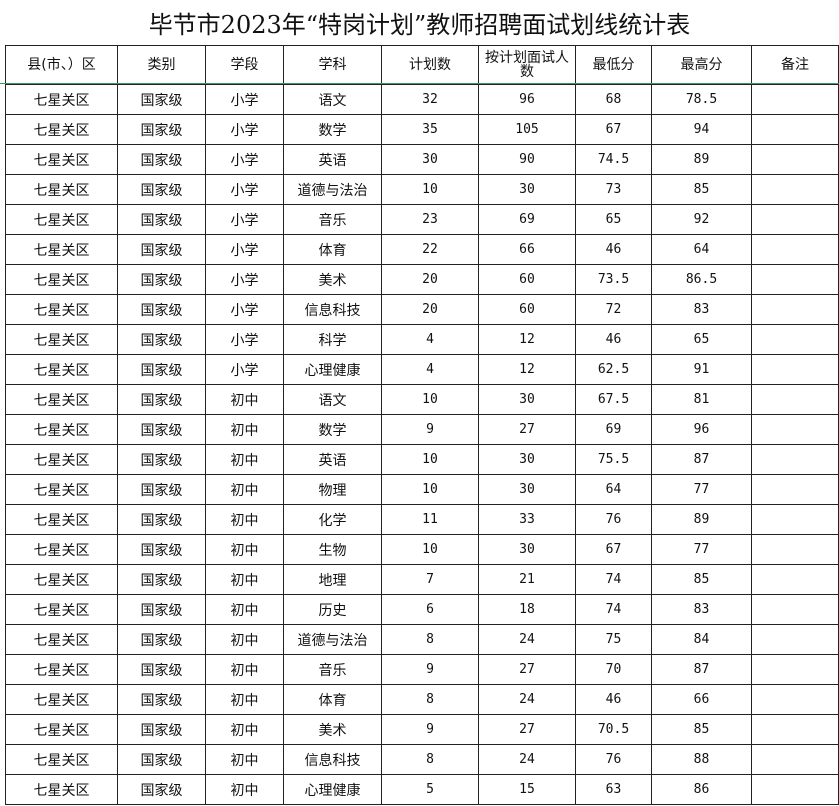 The image size is (839, 806). I want to click on table-cell: 81, so click(701, 399).